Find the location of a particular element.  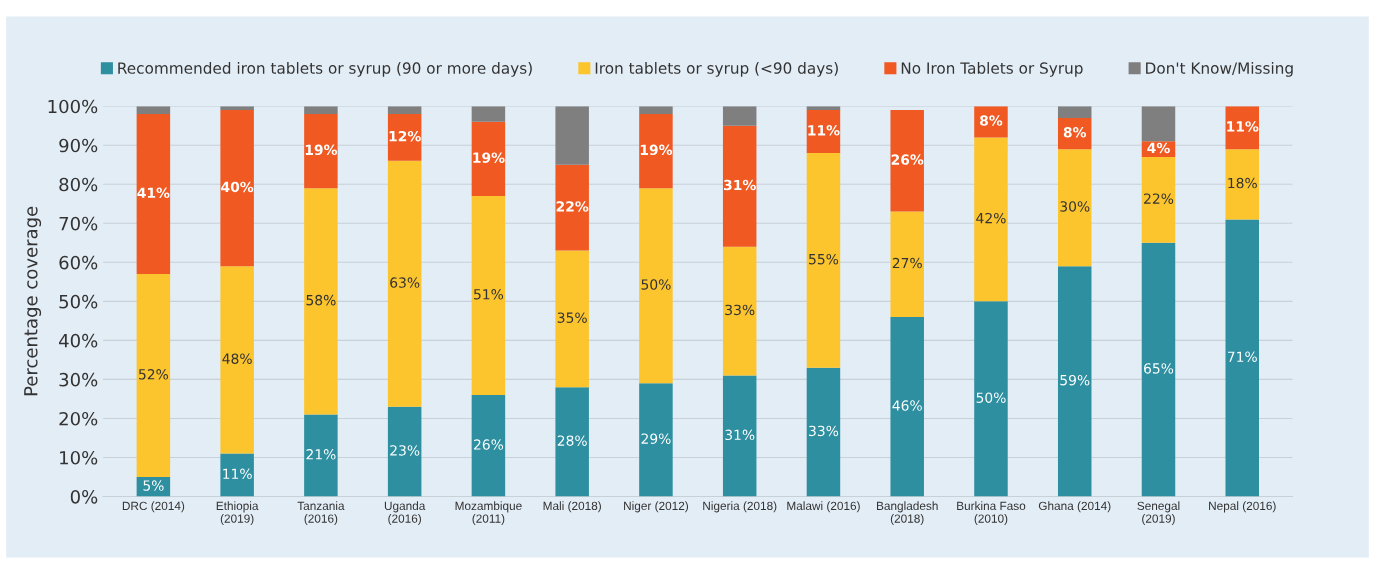

data-label: 8% is located at coordinates (1075, 132).